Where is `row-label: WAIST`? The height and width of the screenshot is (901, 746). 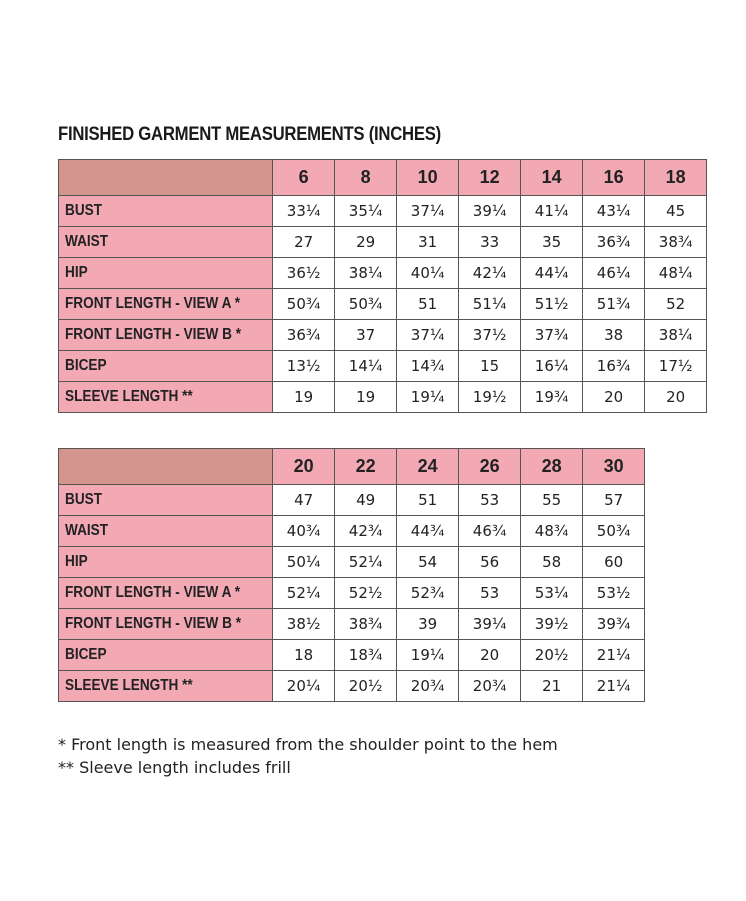 row-label: WAIST is located at coordinates (87, 530).